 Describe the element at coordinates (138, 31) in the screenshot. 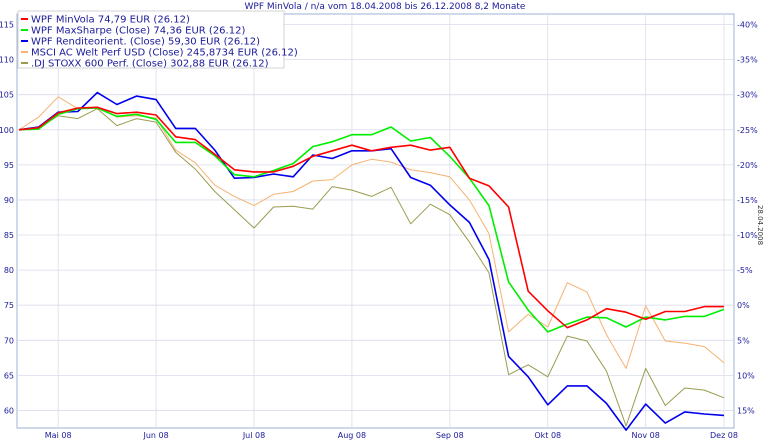

I see `legend-label: WPF MaxSharpe (Close) 74,36 EUR (26.12)` at that location.